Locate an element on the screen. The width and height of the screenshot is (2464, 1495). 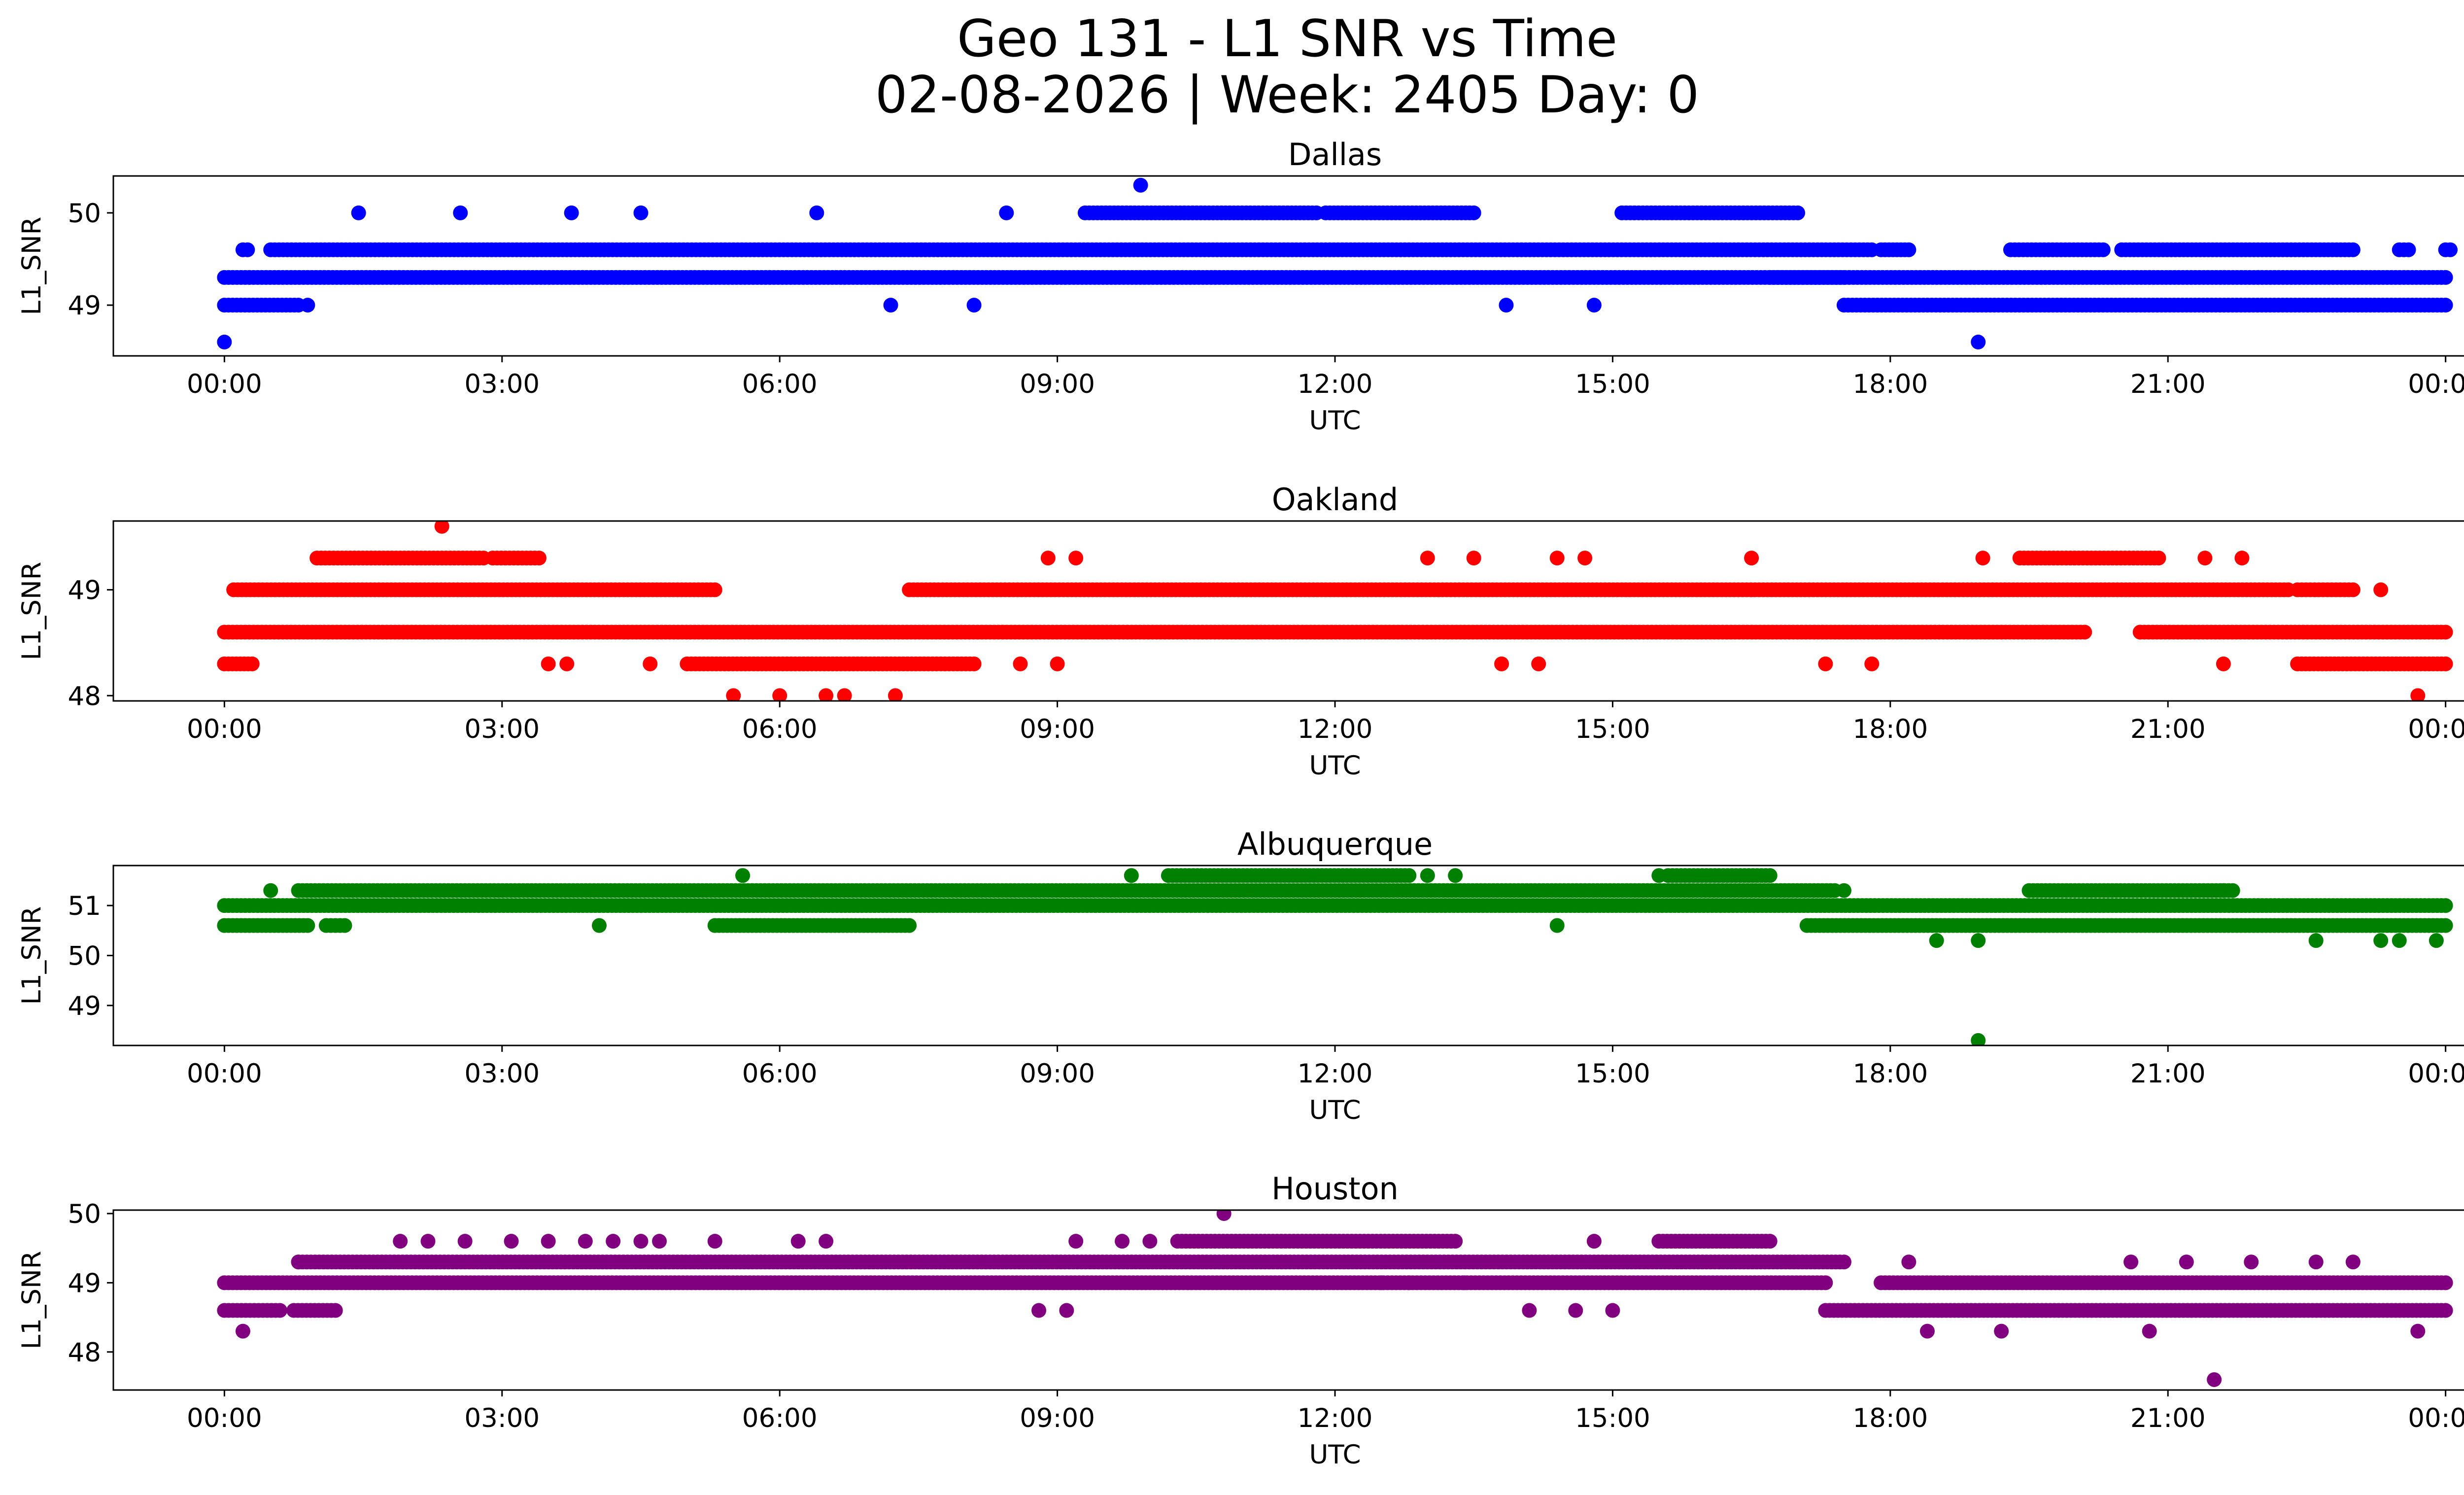
figure-title-line-1: Geo 131 - L1 SNR vs Time is located at coordinates (1287, 39).